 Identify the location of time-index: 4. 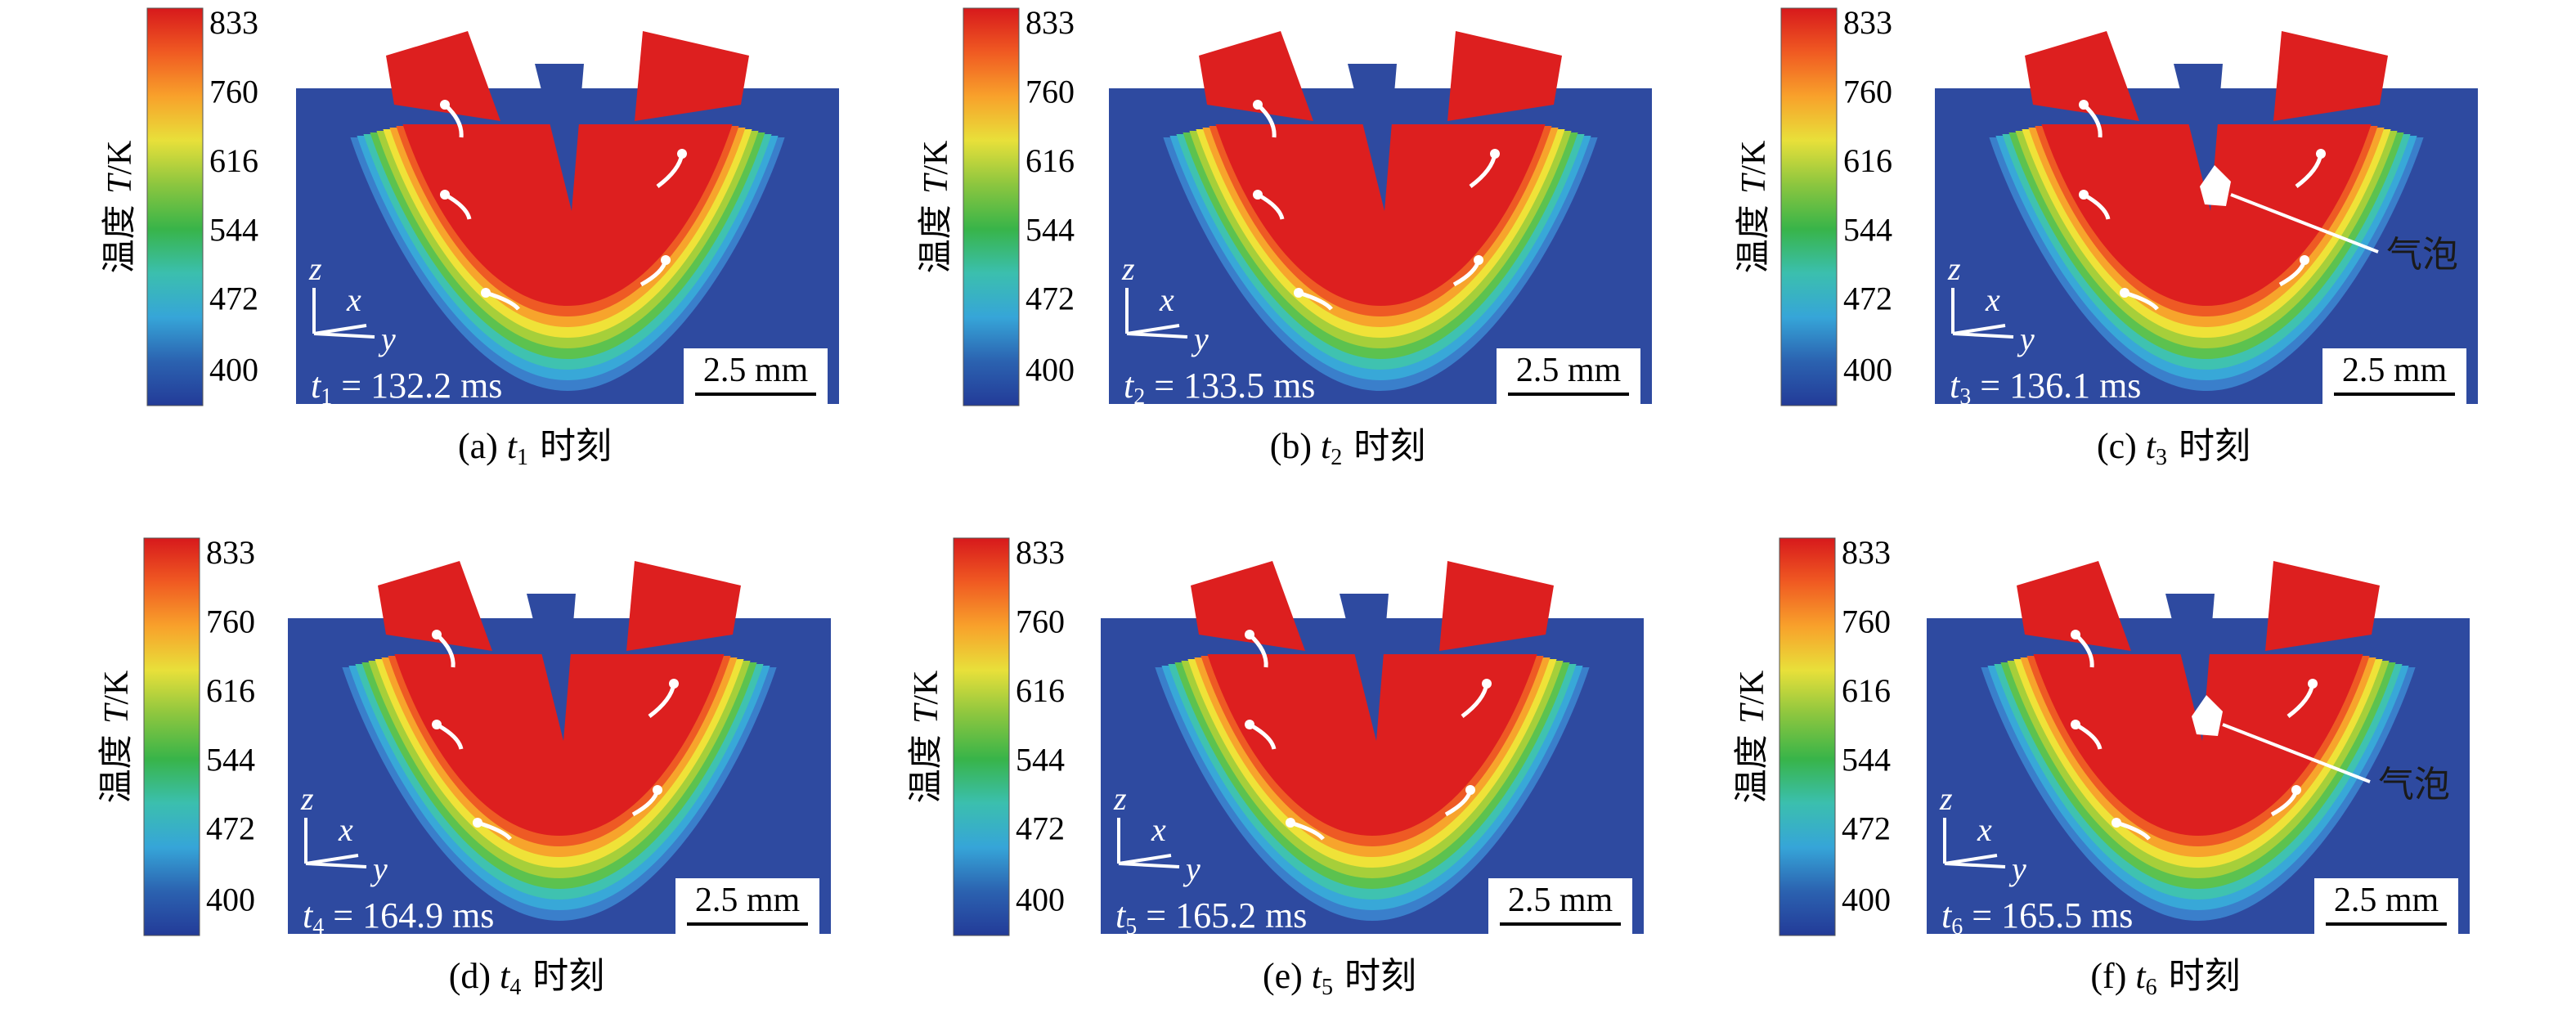
(318, 927).